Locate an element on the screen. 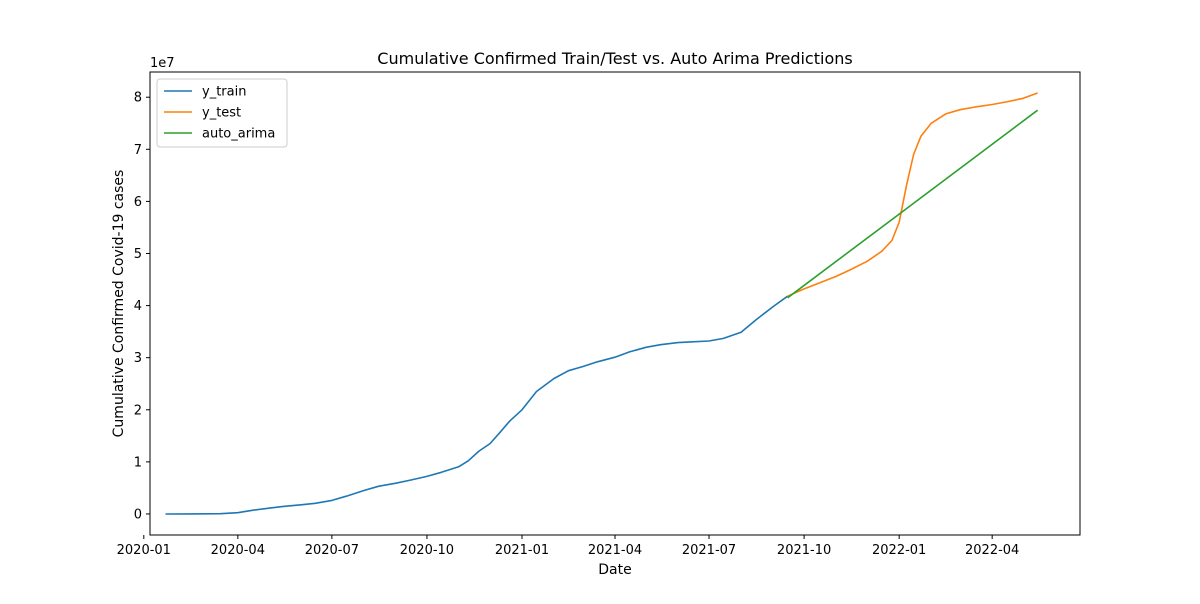 The width and height of the screenshot is (1200, 604). x-tick-label: 2020-04 is located at coordinates (238, 550).